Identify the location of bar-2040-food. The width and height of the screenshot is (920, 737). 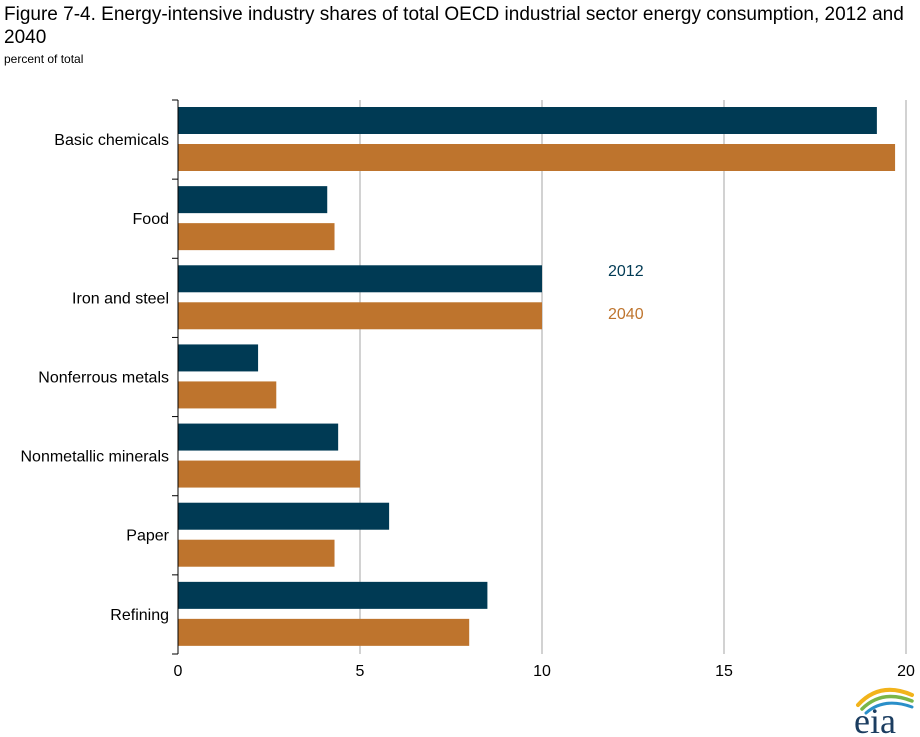
(256, 237).